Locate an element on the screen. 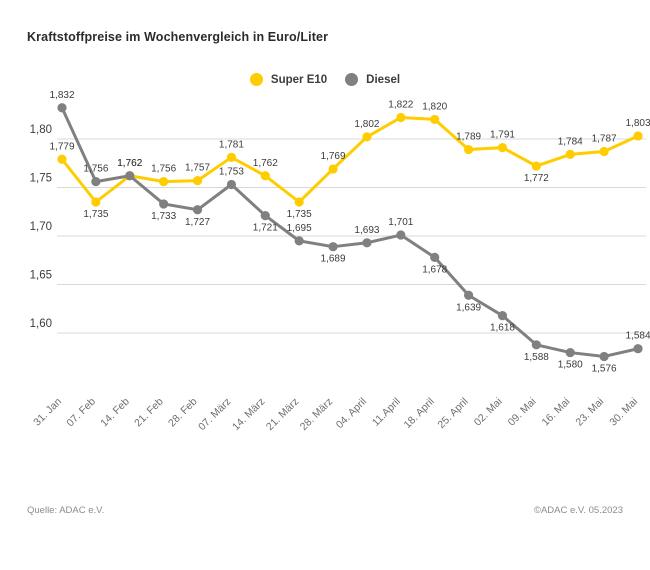  x-axis-tick-label: 30. Mai is located at coordinates (623, 412).